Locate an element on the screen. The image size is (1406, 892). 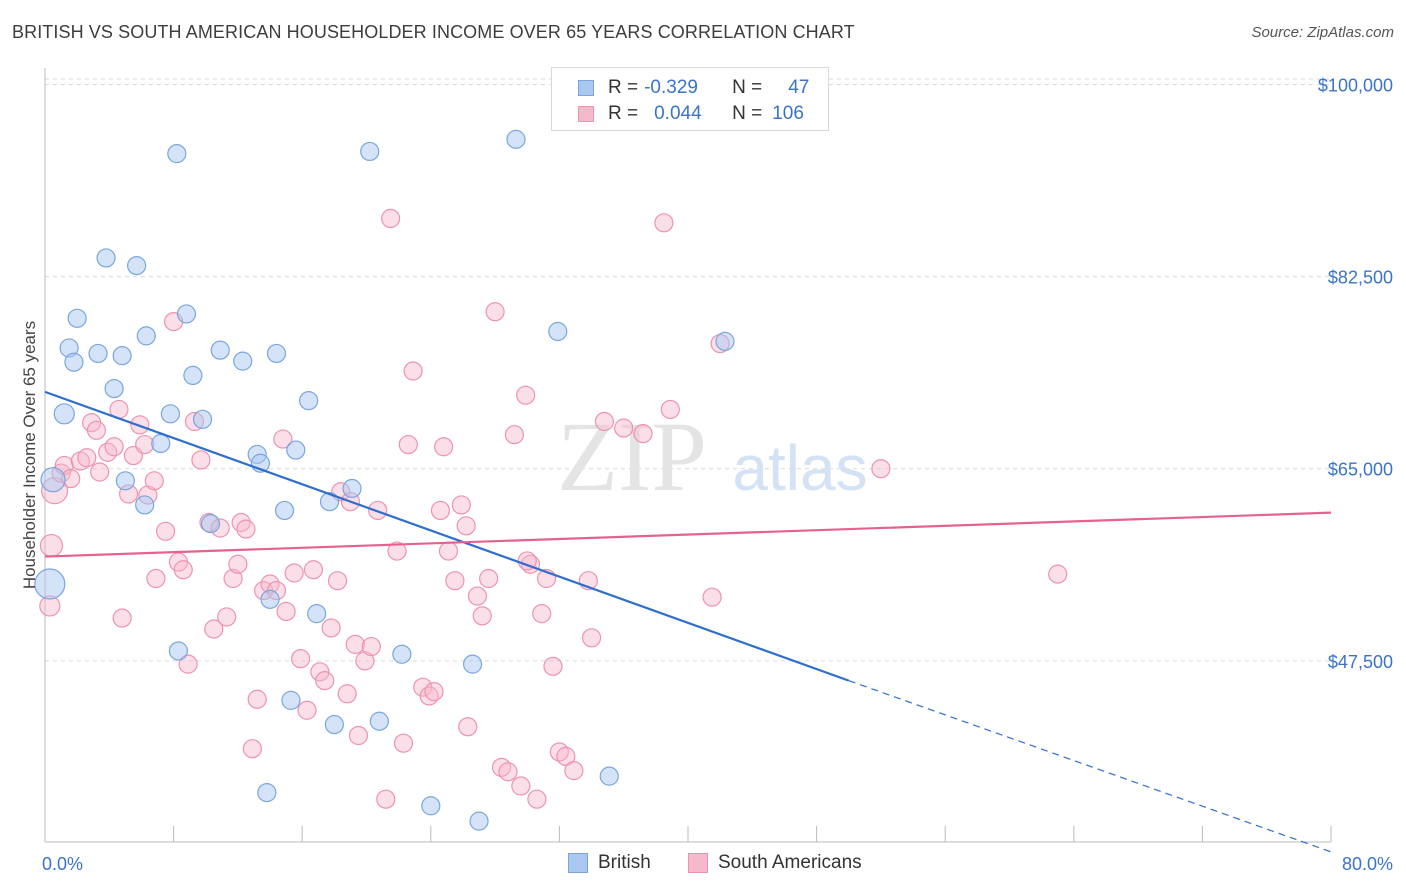
bottom-legend-label-british: British is located at coordinates (624, 862).